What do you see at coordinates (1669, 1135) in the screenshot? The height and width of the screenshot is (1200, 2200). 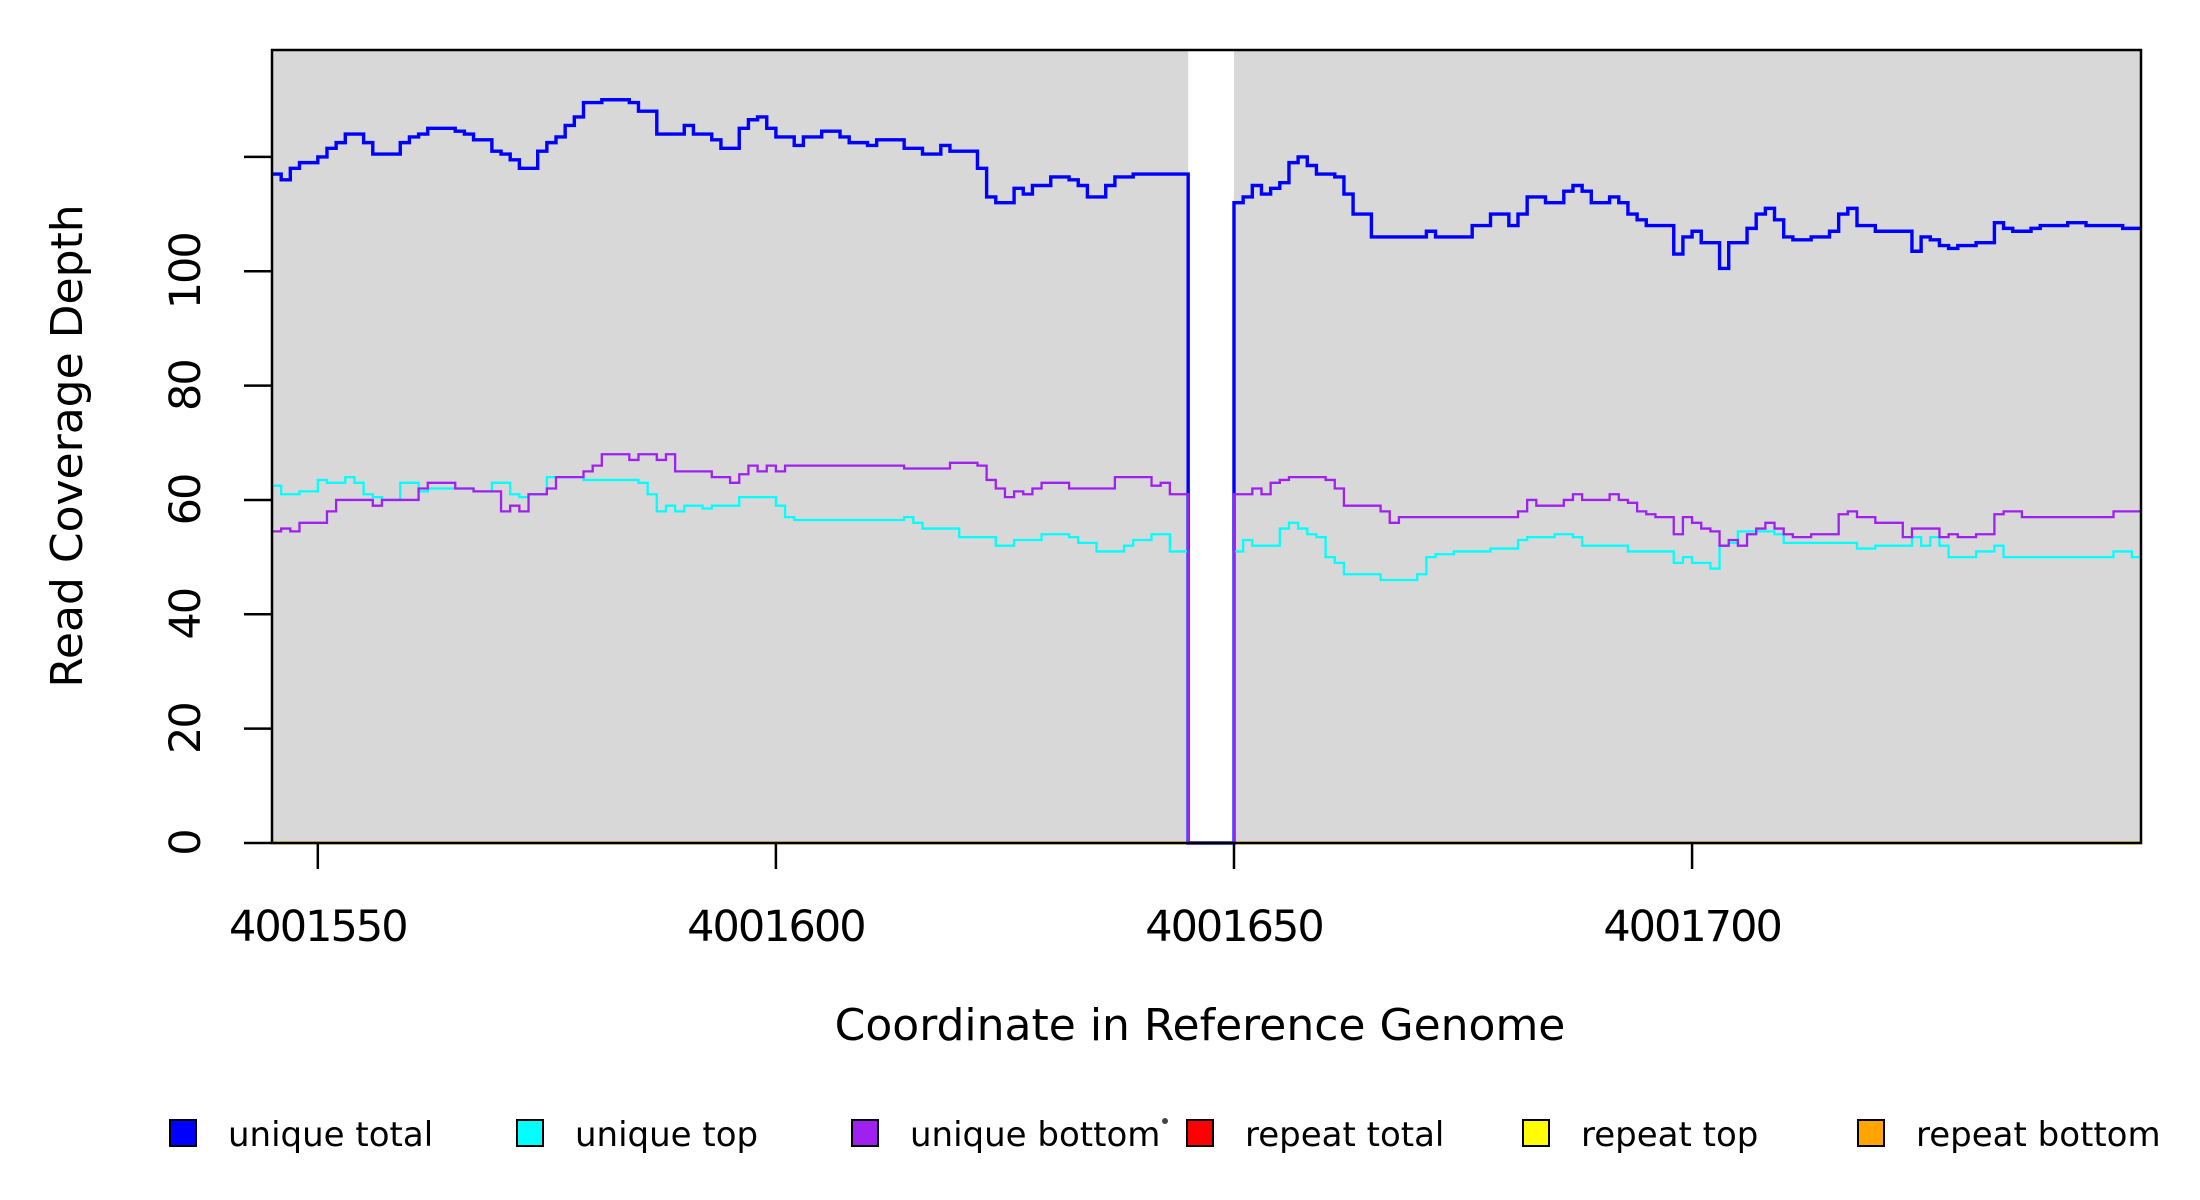 I see `legend-label: repeat top` at bounding box center [1669, 1135].